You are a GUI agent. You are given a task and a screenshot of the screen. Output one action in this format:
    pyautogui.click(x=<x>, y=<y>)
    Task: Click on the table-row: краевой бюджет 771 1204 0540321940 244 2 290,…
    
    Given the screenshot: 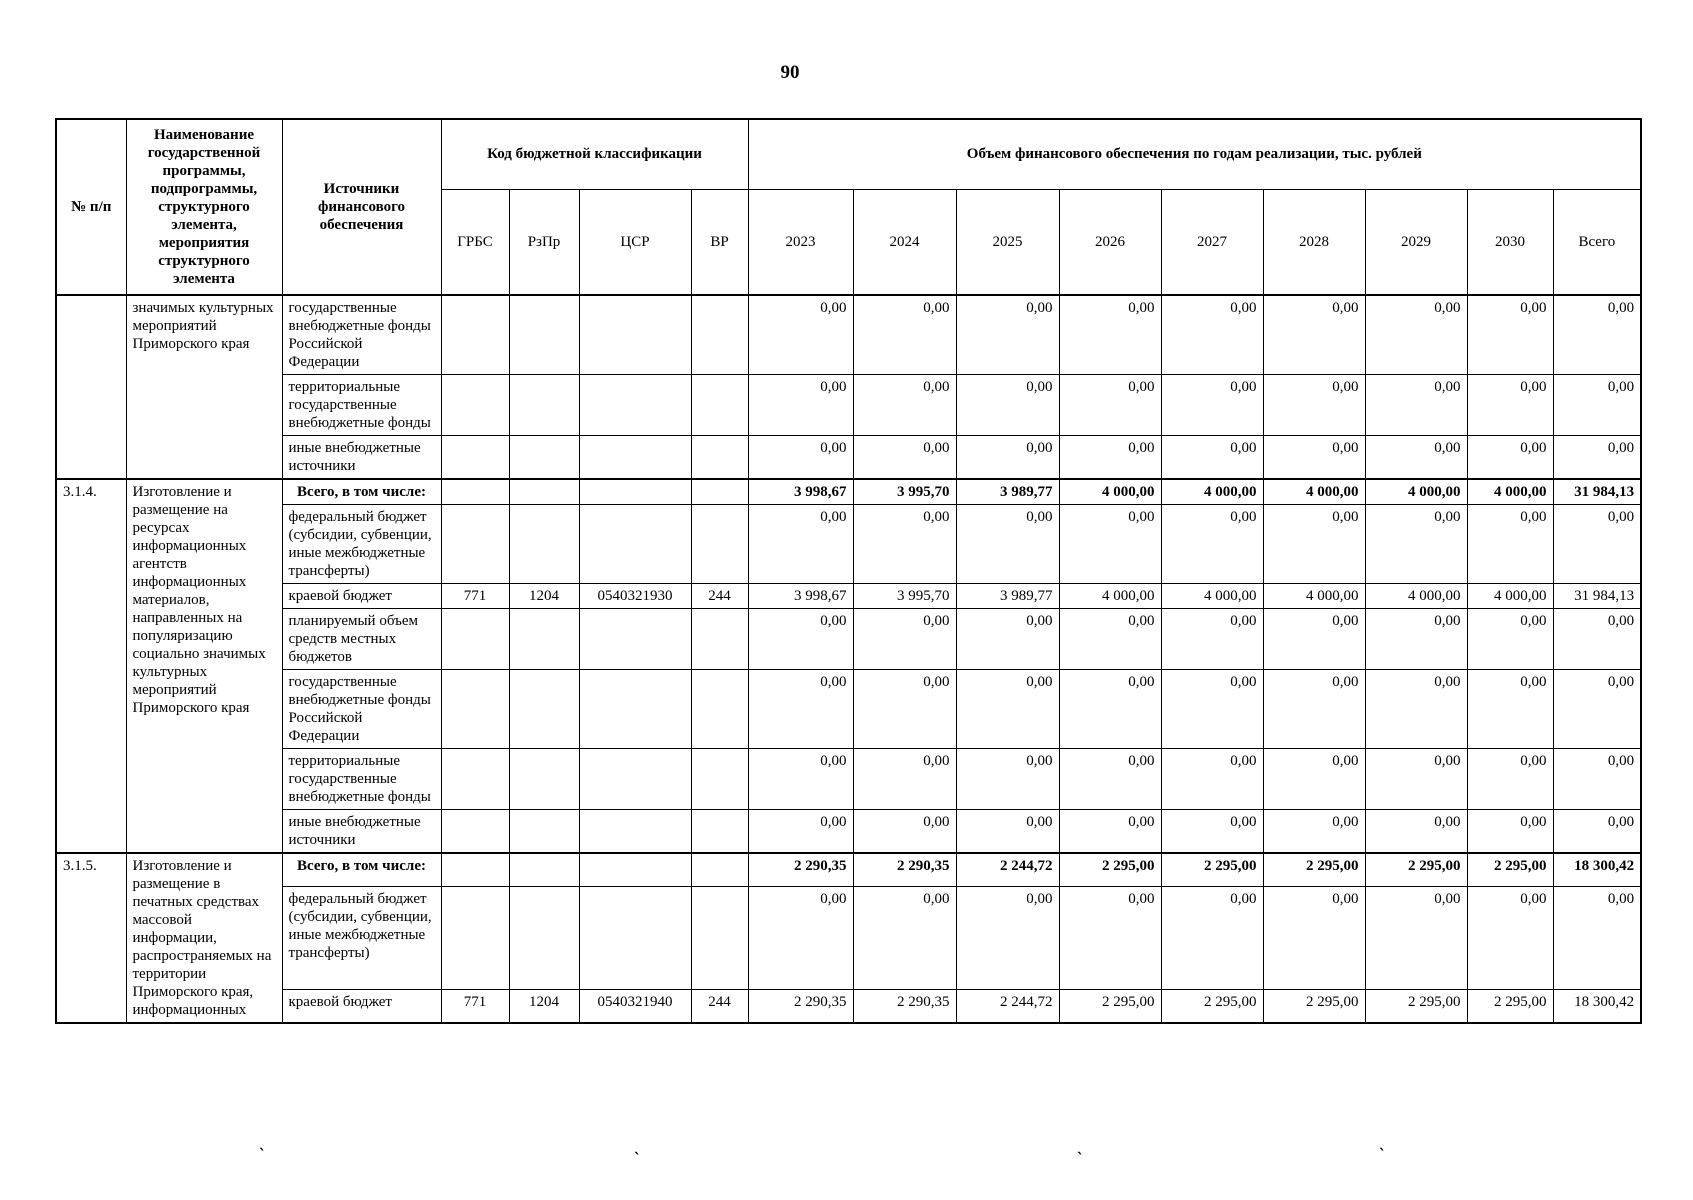 What is the action you would take?
    pyautogui.click(x=849, y=1006)
    